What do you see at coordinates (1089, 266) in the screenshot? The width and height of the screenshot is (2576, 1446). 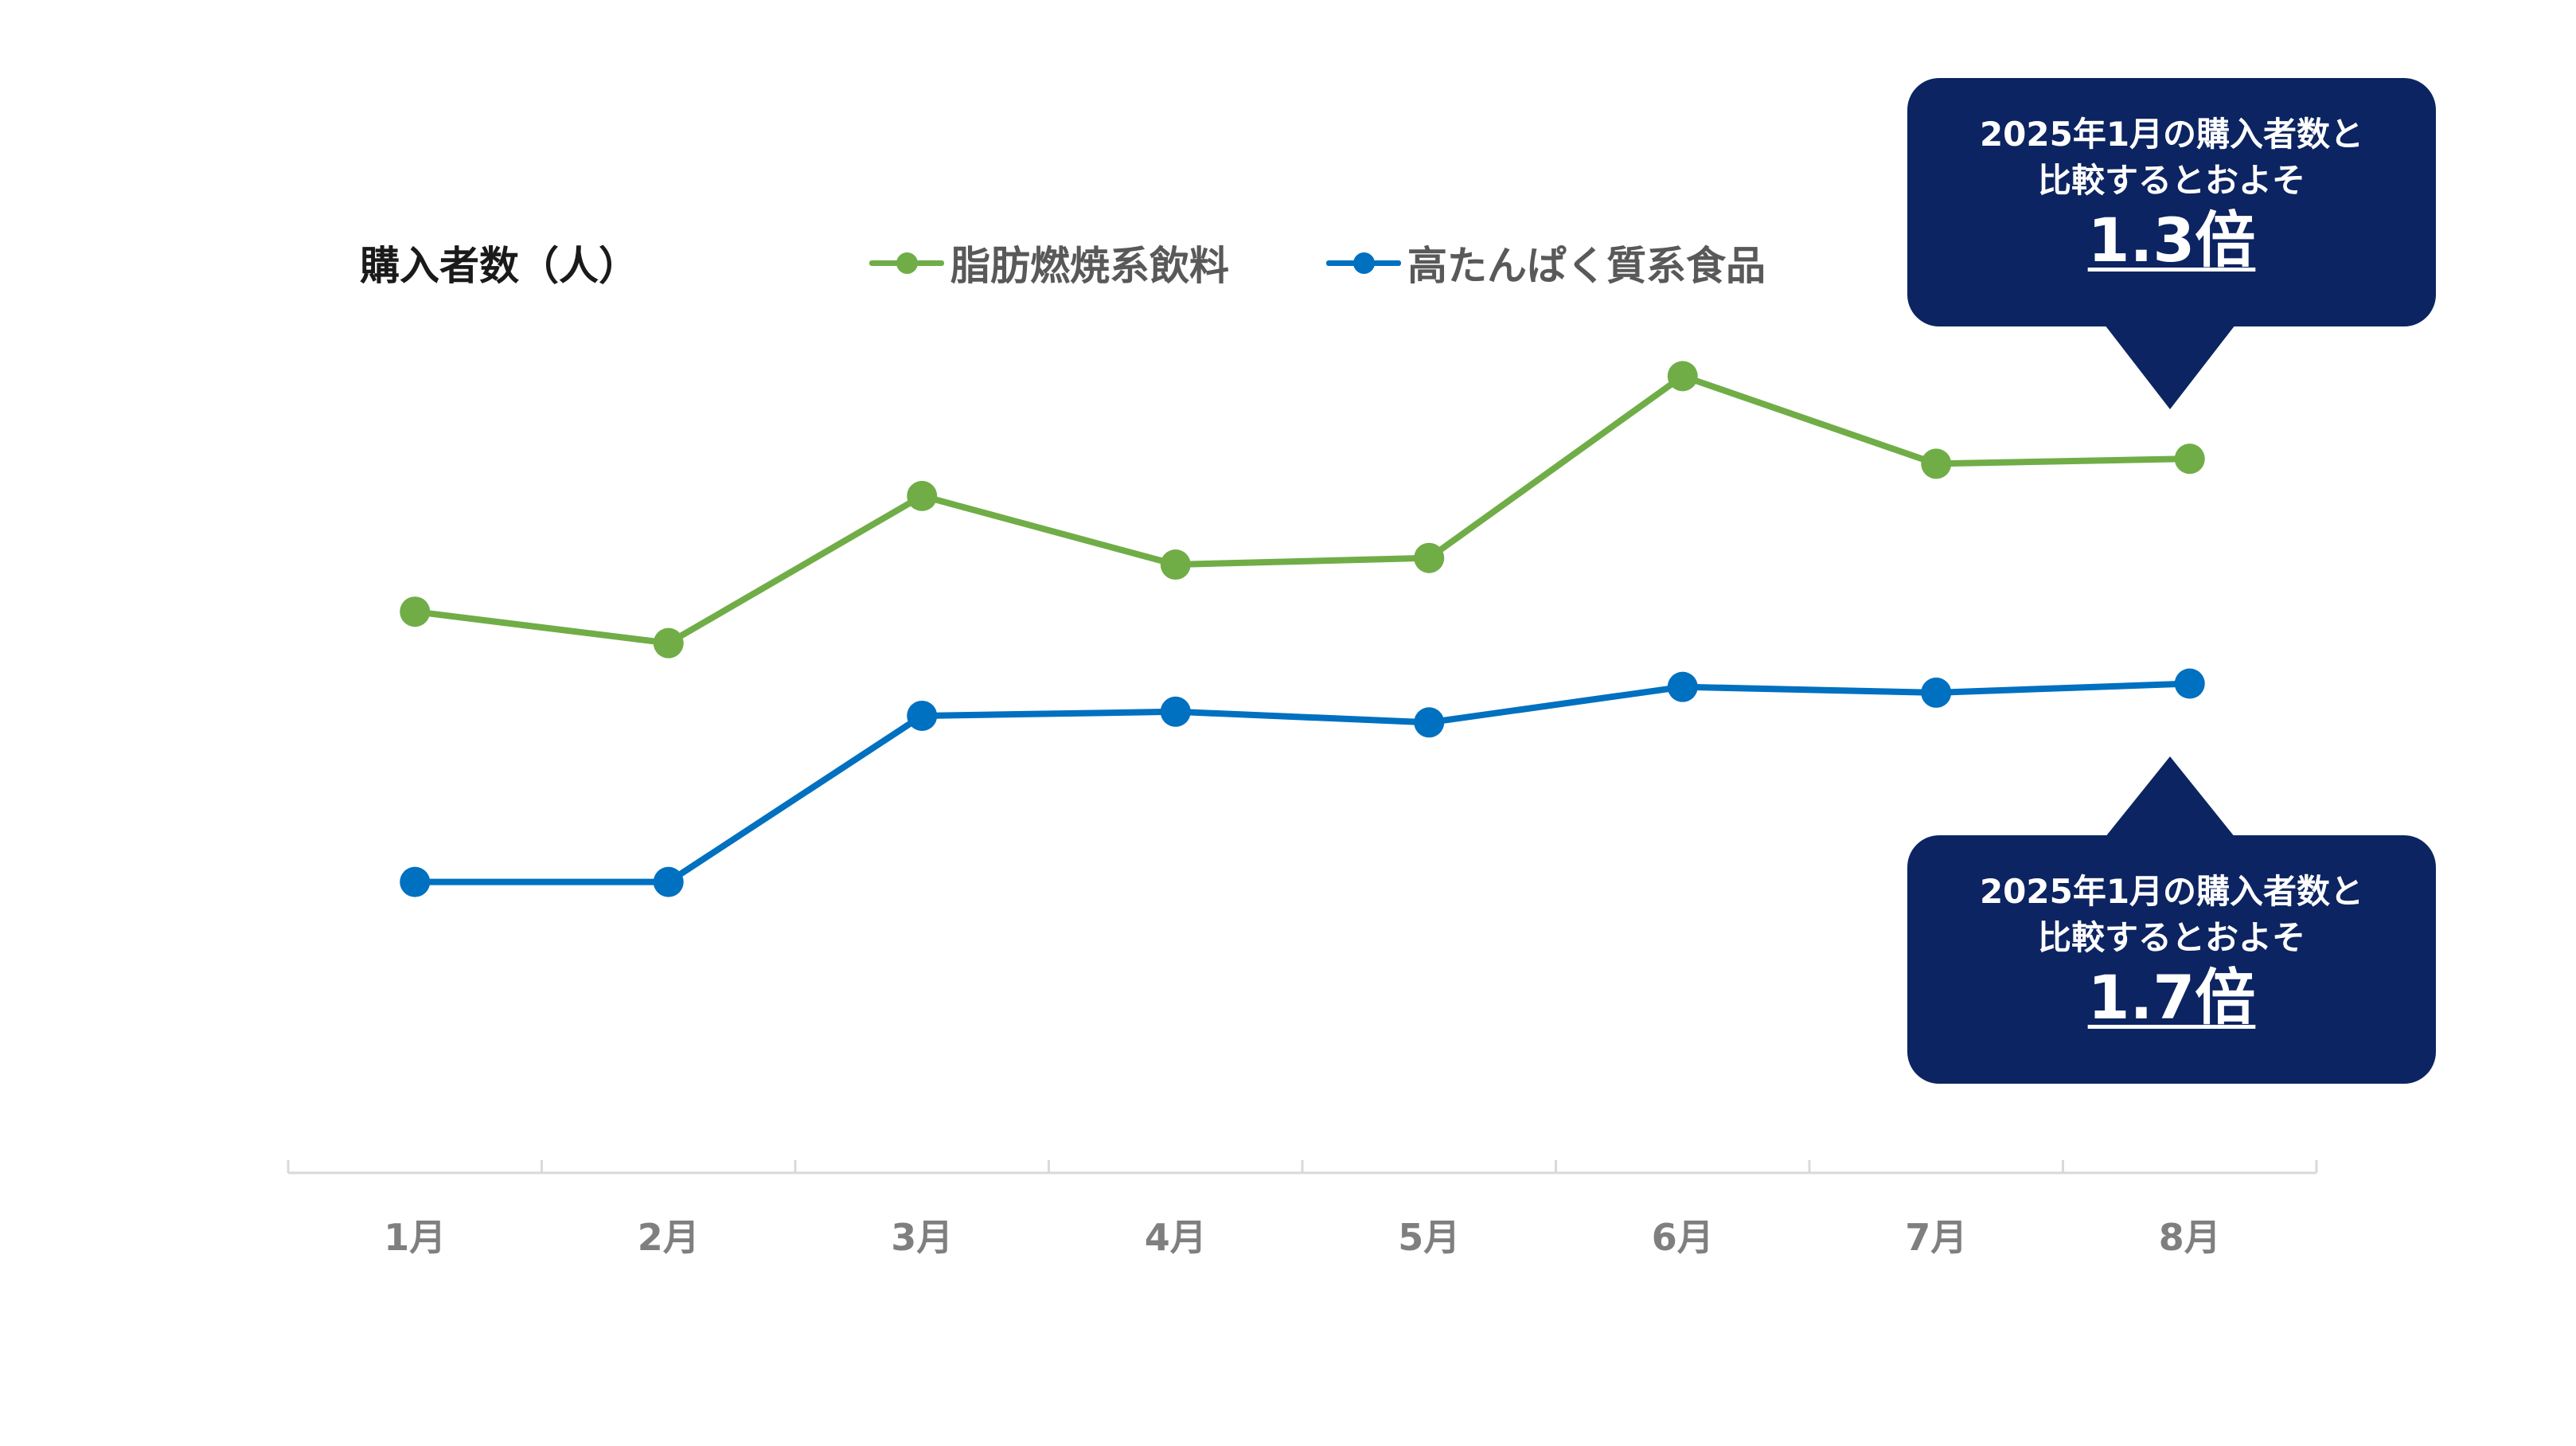 I see `legend-label-fat-burning-drink: 脂肪燃焼系飲料` at bounding box center [1089, 266].